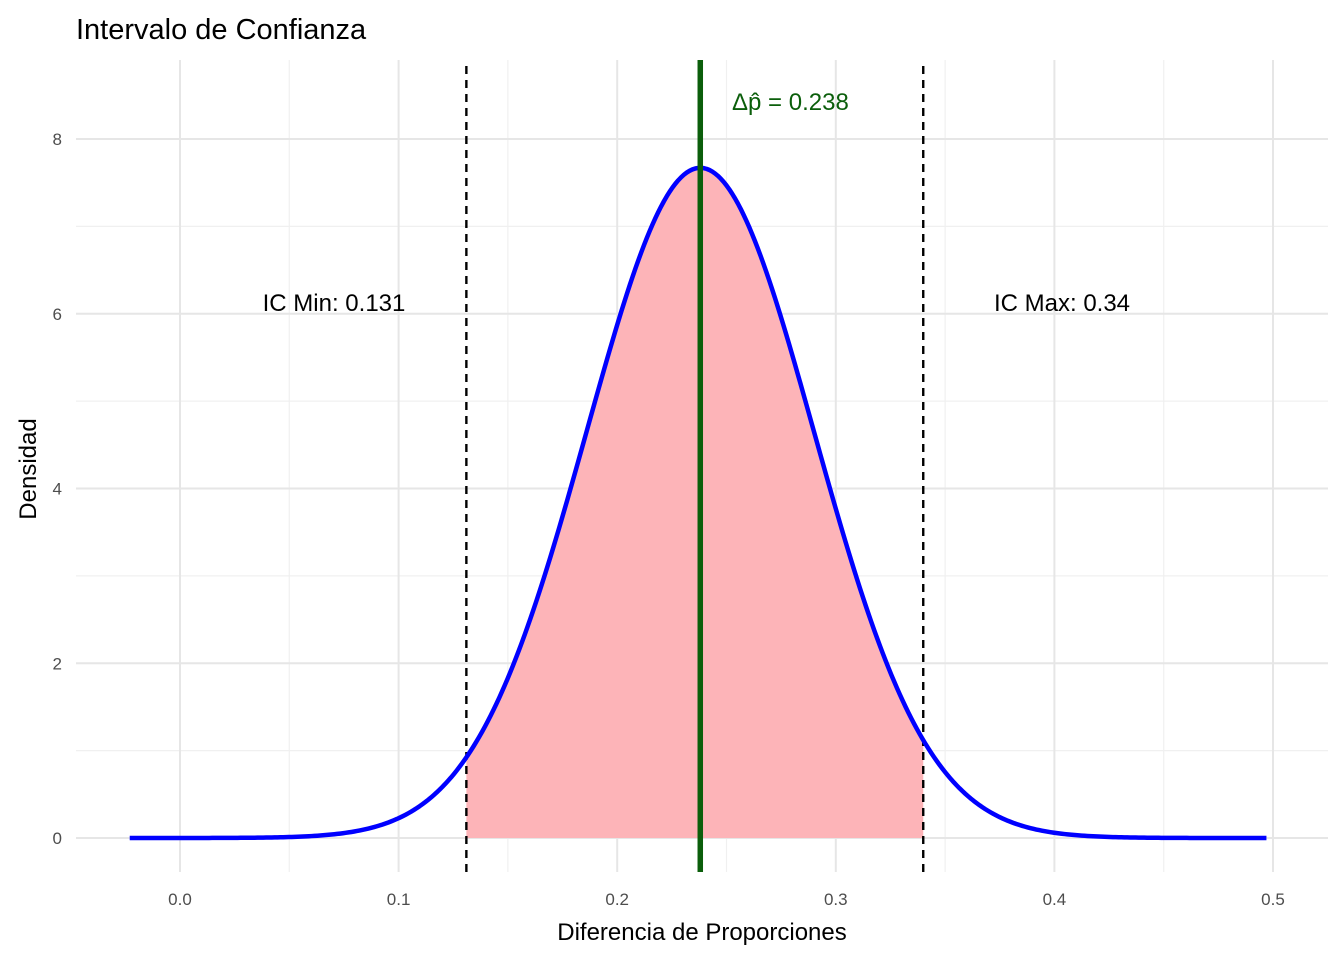  I want to click on x-tick-label: 0.1, so click(399, 899).